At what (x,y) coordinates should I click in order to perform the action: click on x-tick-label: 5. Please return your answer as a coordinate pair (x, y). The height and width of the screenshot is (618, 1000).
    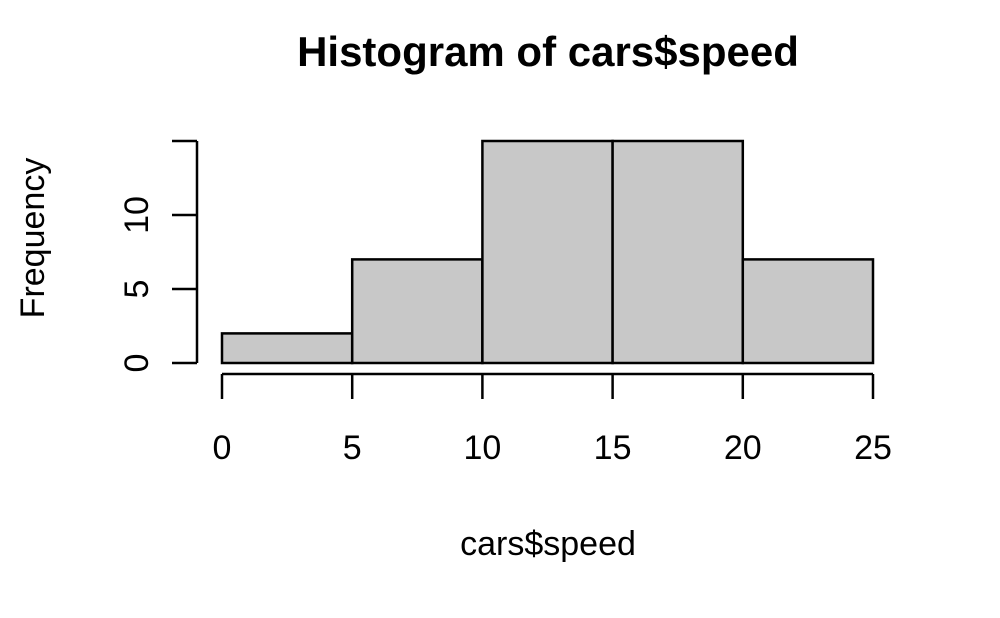
    Looking at the image, I should click on (352, 448).